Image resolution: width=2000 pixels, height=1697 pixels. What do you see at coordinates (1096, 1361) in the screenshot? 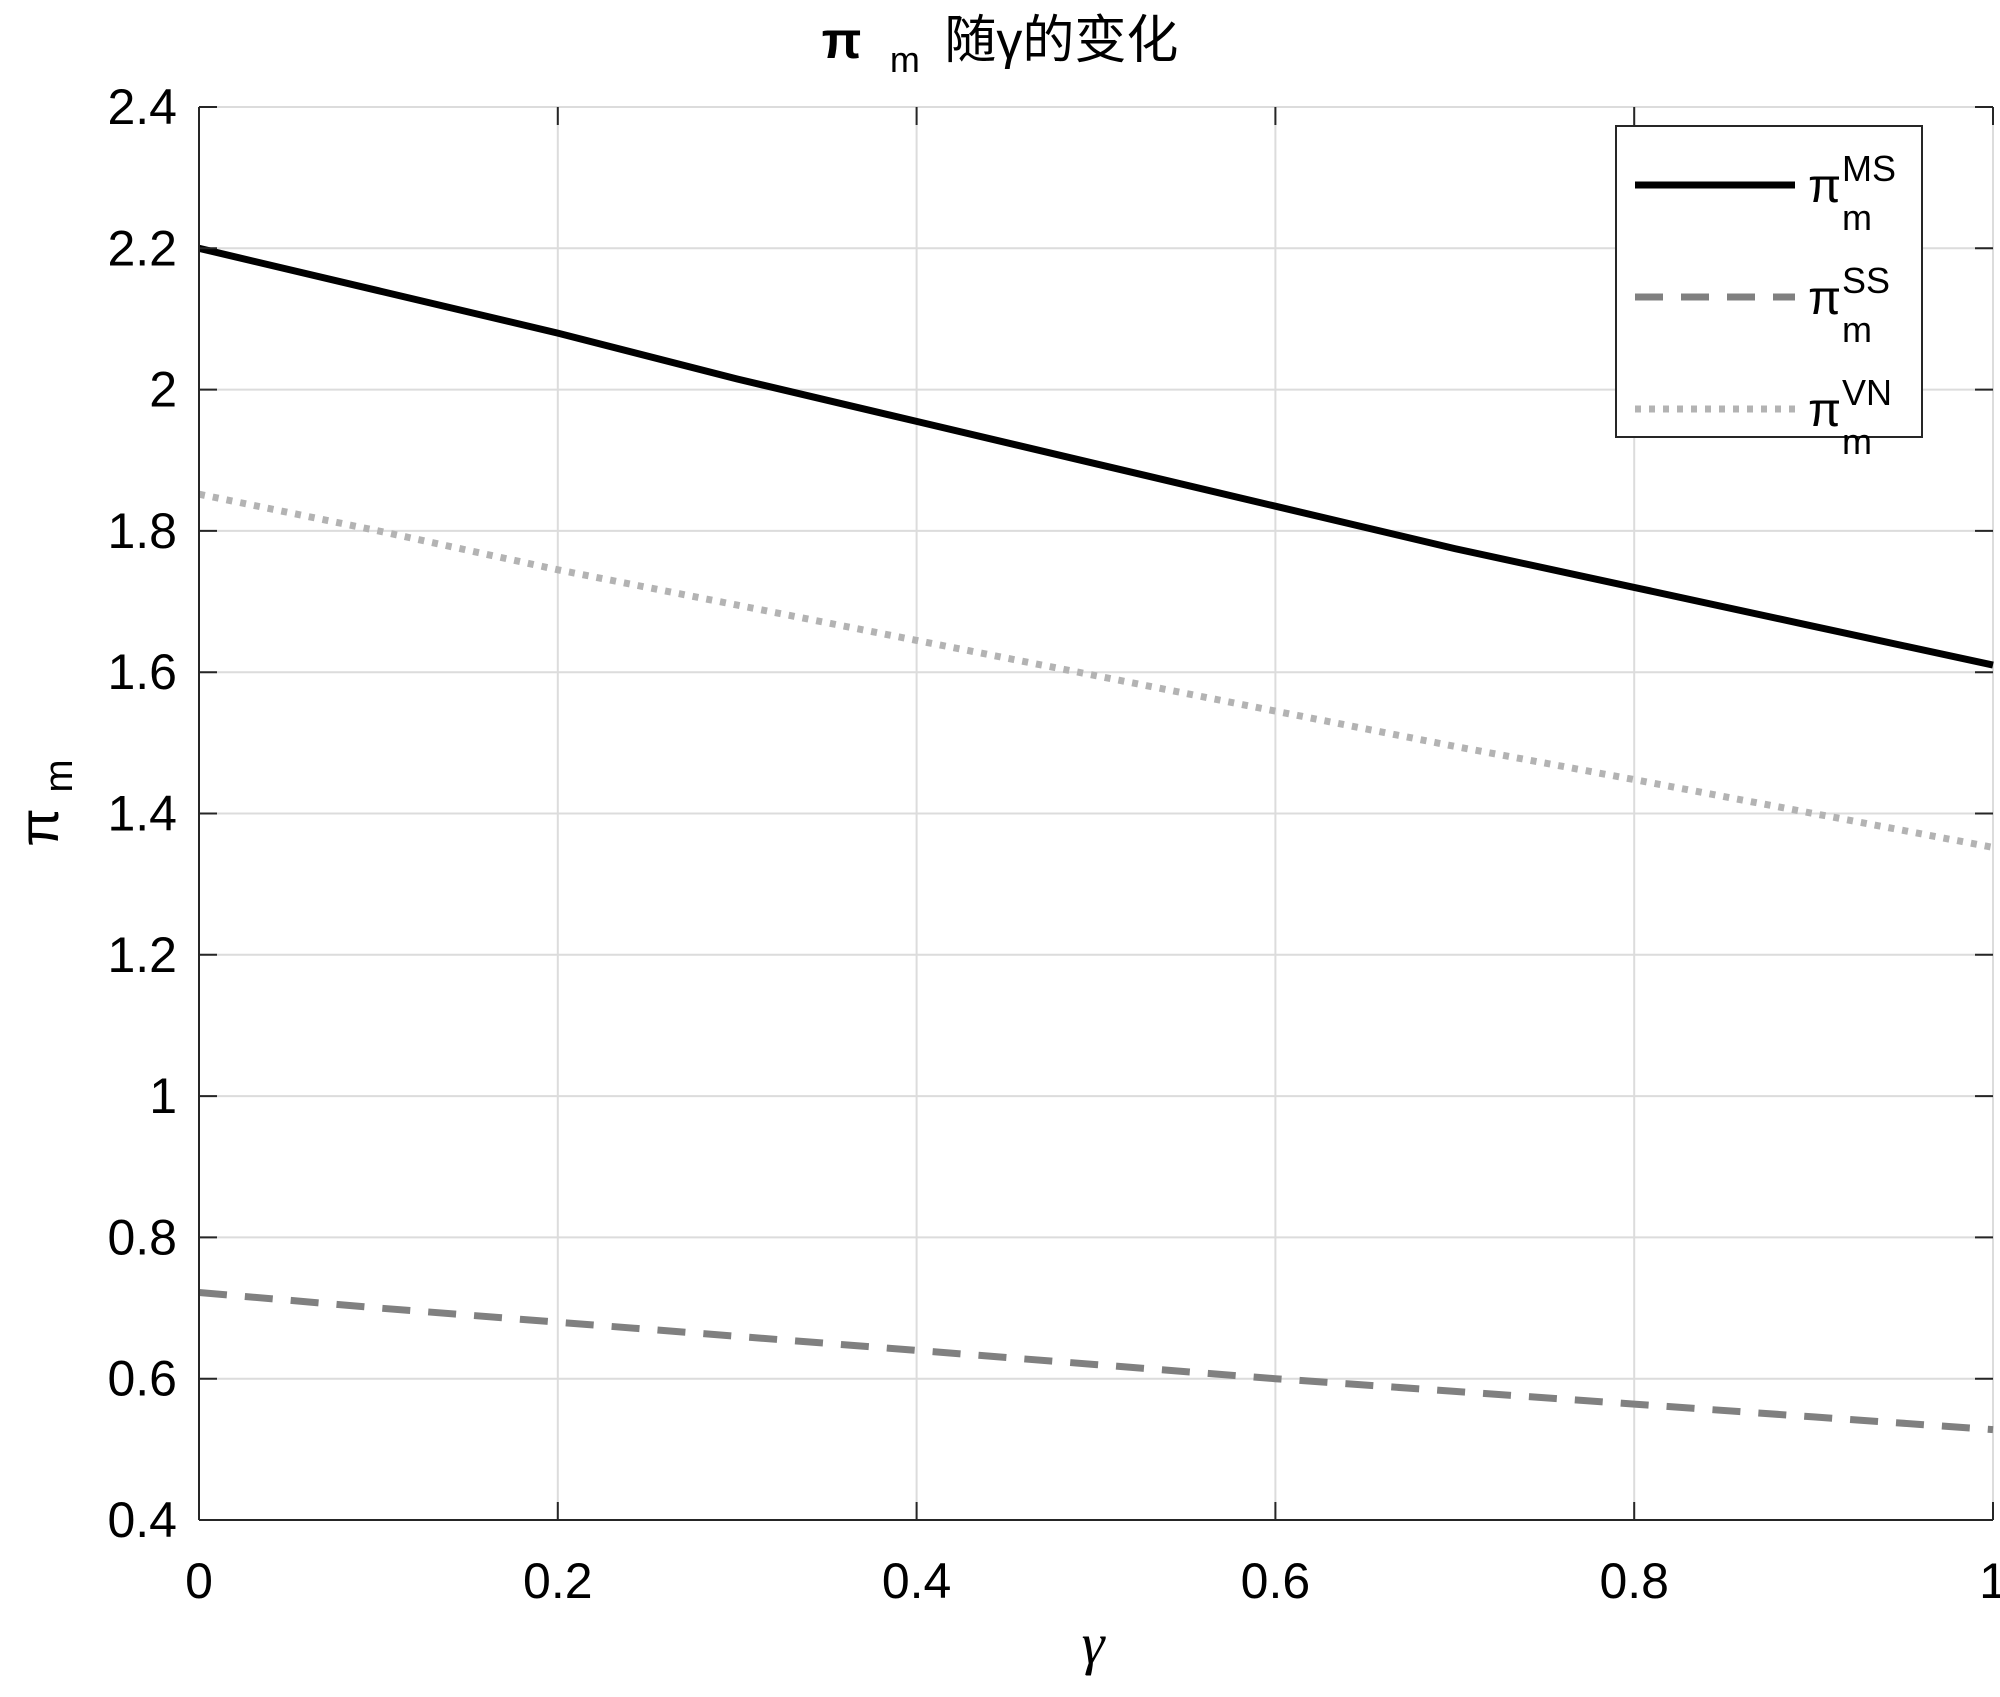
I see `series-line-ss` at bounding box center [1096, 1361].